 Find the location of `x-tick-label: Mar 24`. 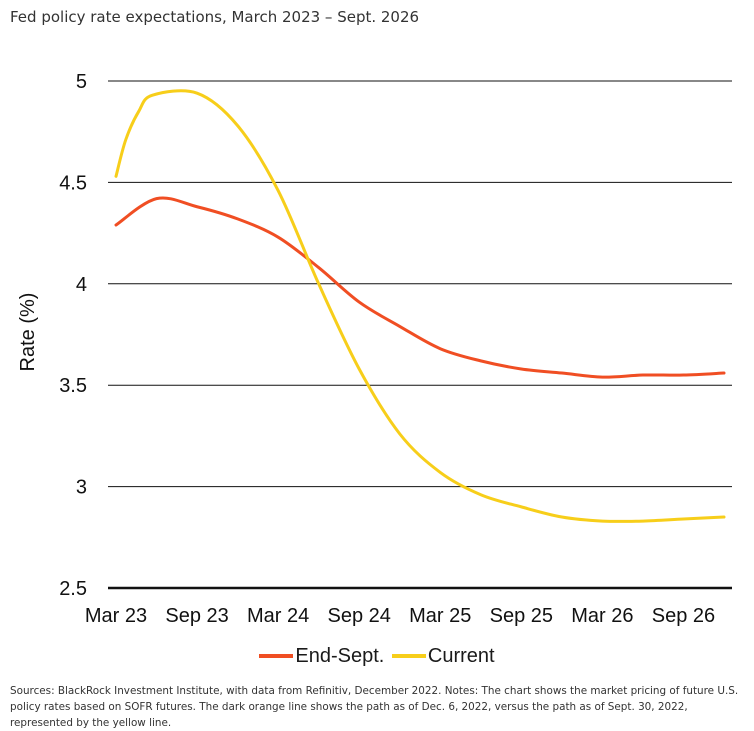

x-tick-label: Mar 24 is located at coordinates (278, 616).